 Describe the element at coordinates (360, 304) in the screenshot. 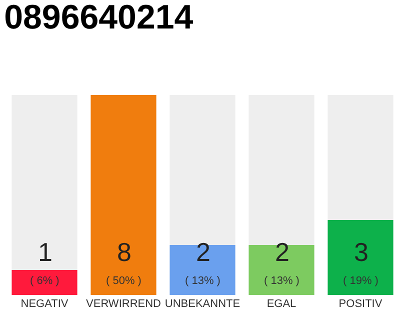

I see `x-tick-label: POSITIV` at that location.